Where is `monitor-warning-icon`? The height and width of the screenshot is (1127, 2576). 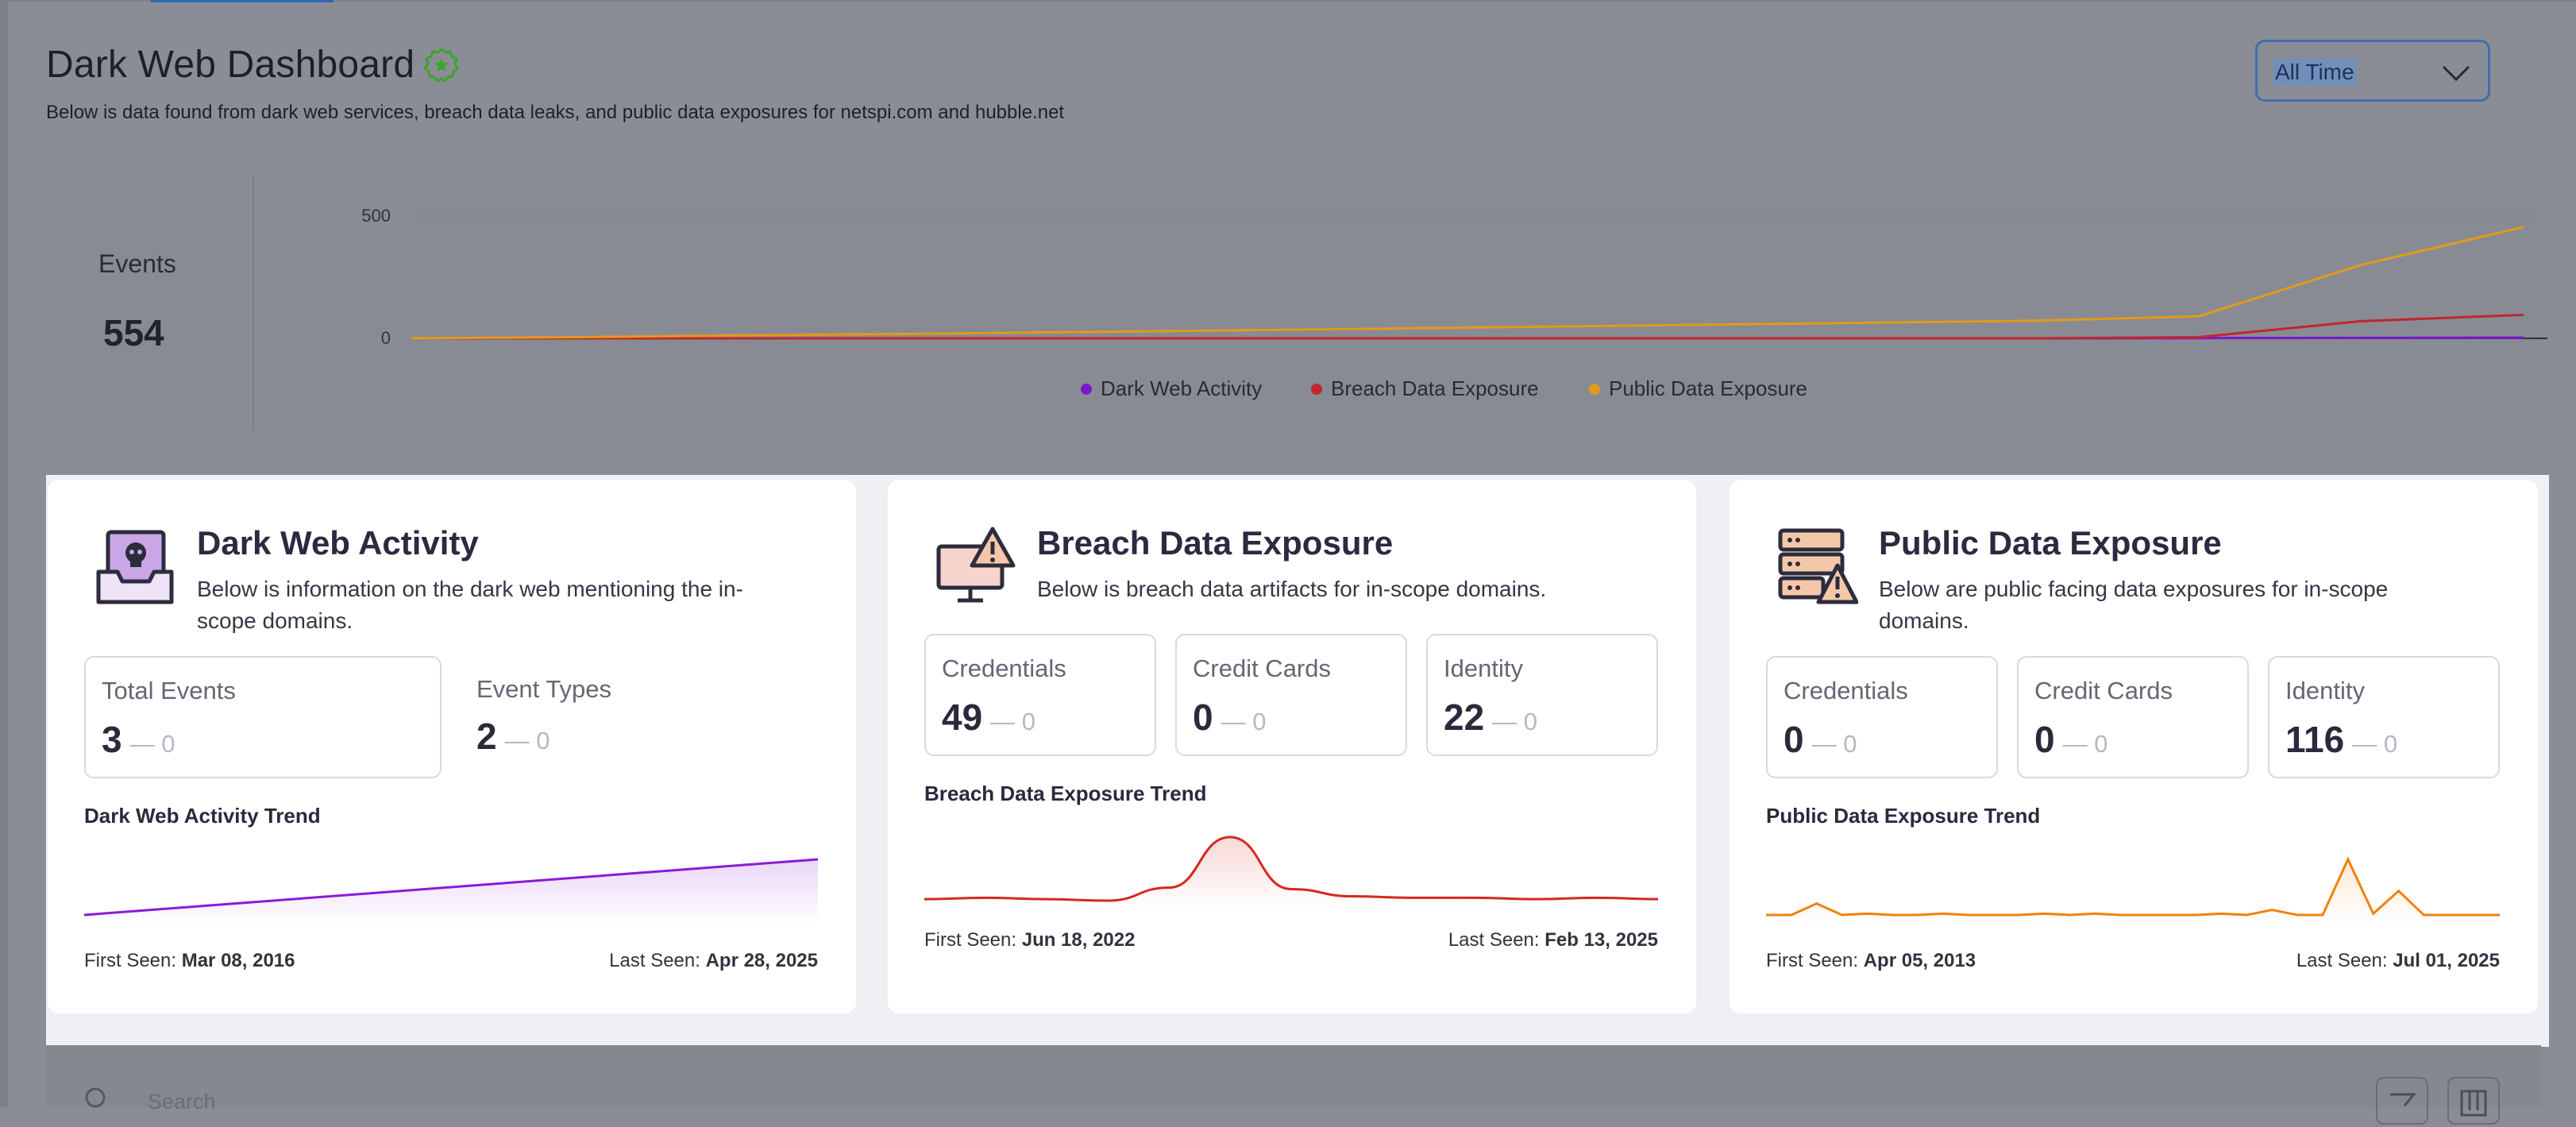
monitor-warning-icon is located at coordinates (976, 565).